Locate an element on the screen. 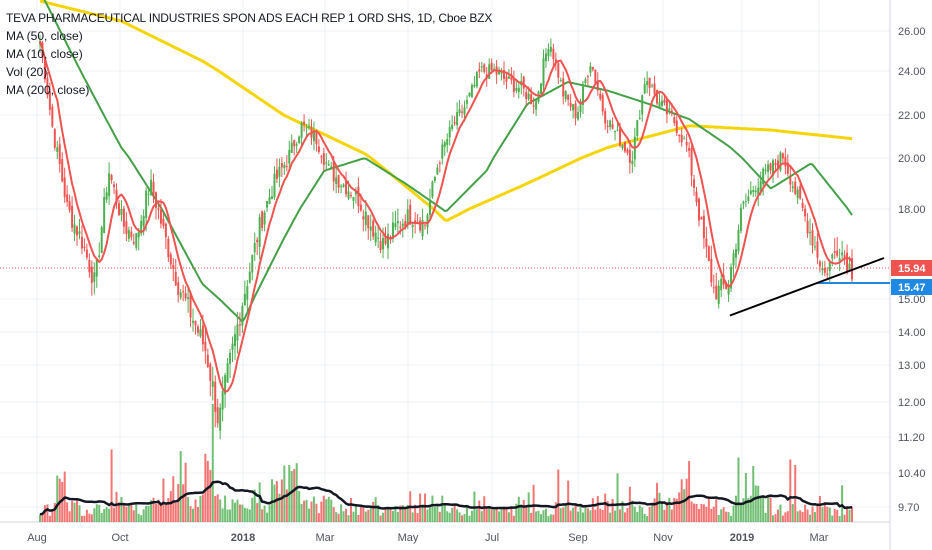 This screenshot has width=932, height=550. legend-vol: Vol (20) is located at coordinates (27, 72).